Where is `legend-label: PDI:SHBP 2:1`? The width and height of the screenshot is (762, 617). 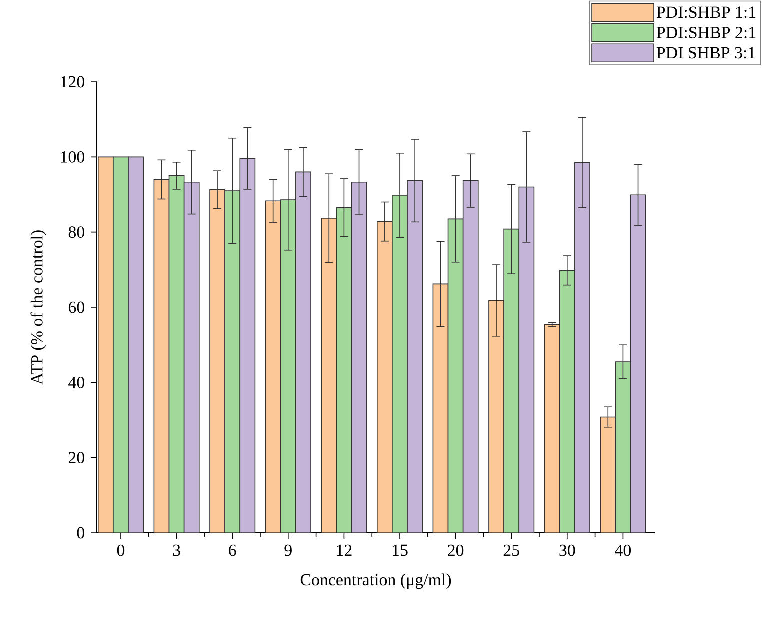
legend-label: PDI:SHBP 2:1 is located at coordinates (706, 32).